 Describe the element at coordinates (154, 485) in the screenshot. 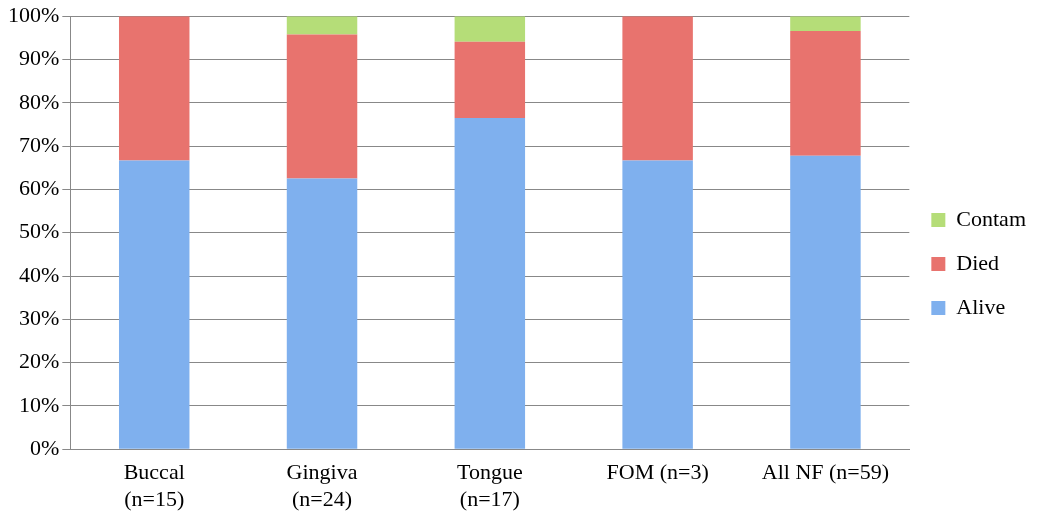

I see `x-tick-label: Buccal (n=15)` at that location.